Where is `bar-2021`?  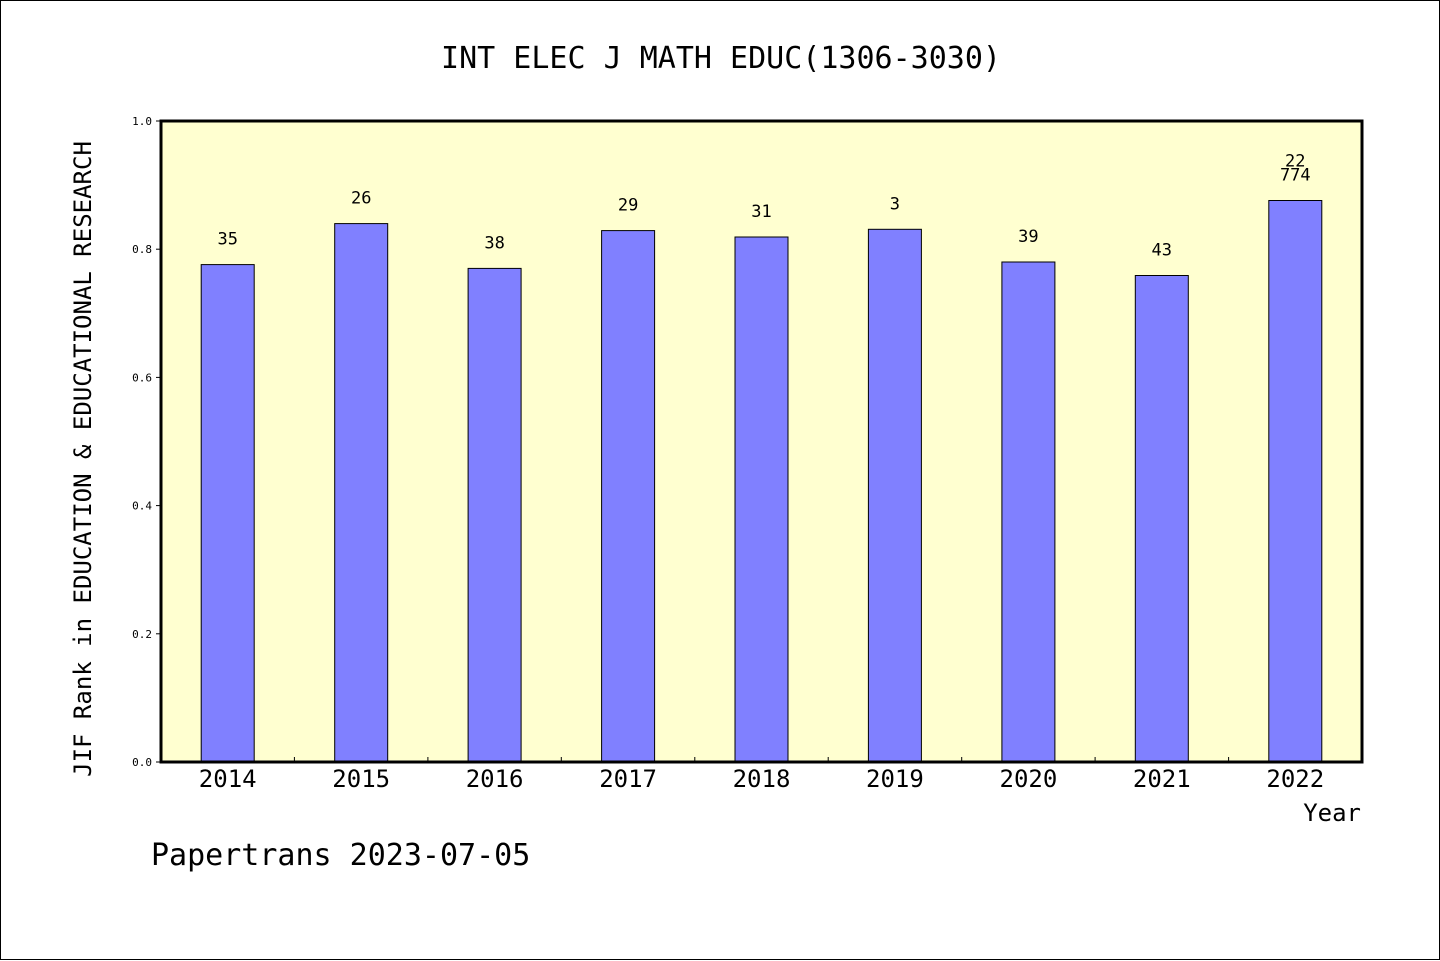
bar-2021 is located at coordinates (1161, 519).